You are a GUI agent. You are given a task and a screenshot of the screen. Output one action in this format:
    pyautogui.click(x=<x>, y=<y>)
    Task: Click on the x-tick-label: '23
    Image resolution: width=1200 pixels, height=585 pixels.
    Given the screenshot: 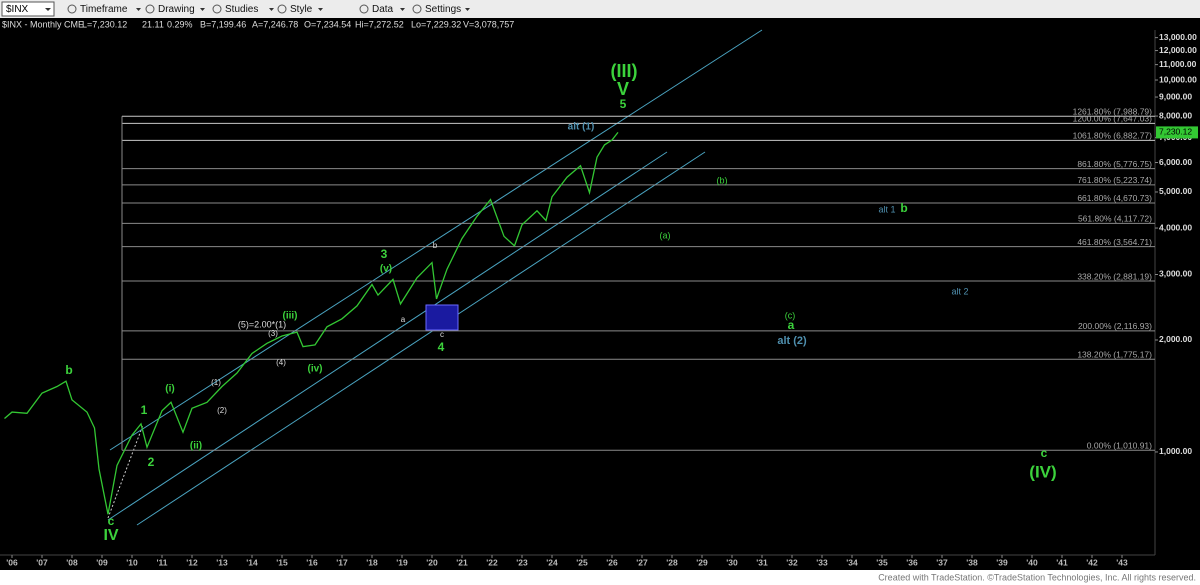 What is the action you would take?
    pyautogui.click(x=522, y=562)
    